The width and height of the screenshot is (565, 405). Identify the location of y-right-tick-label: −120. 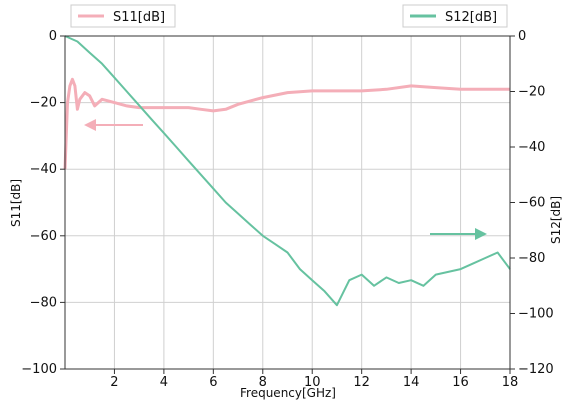
(536, 369).